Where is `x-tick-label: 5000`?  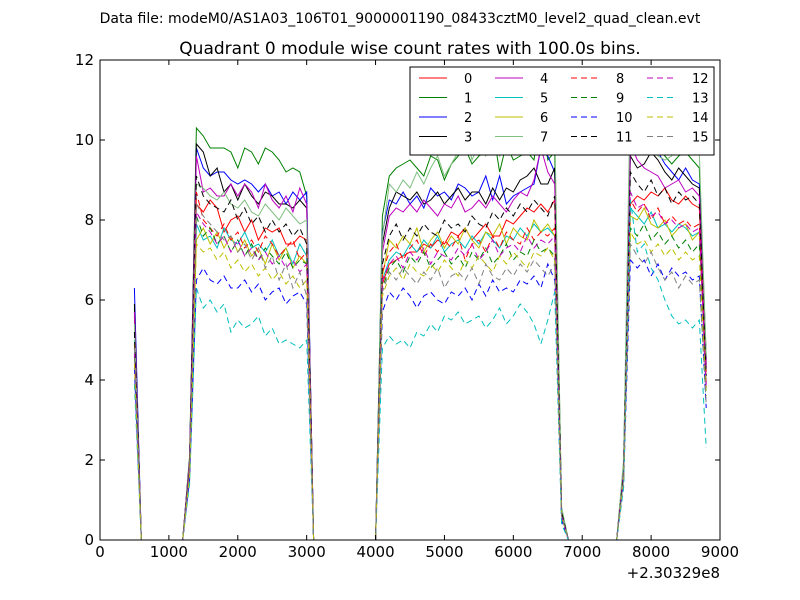 x-tick-label: 5000 is located at coordinates (444, 552).